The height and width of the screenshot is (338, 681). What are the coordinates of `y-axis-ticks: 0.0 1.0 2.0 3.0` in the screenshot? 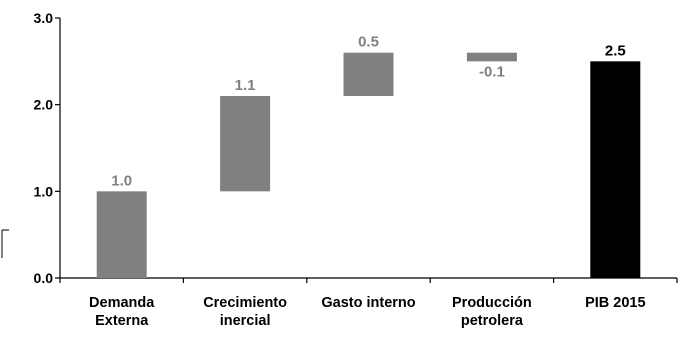 It's located at (47, 148).